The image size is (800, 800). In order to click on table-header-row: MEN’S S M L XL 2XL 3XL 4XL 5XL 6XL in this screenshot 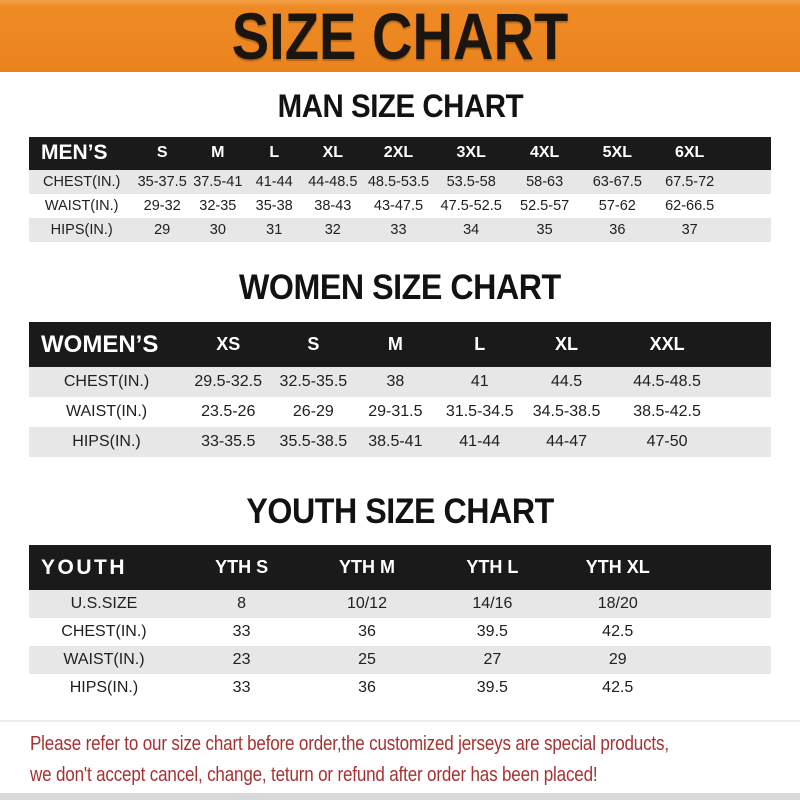, I will do `click(400, 153)`.